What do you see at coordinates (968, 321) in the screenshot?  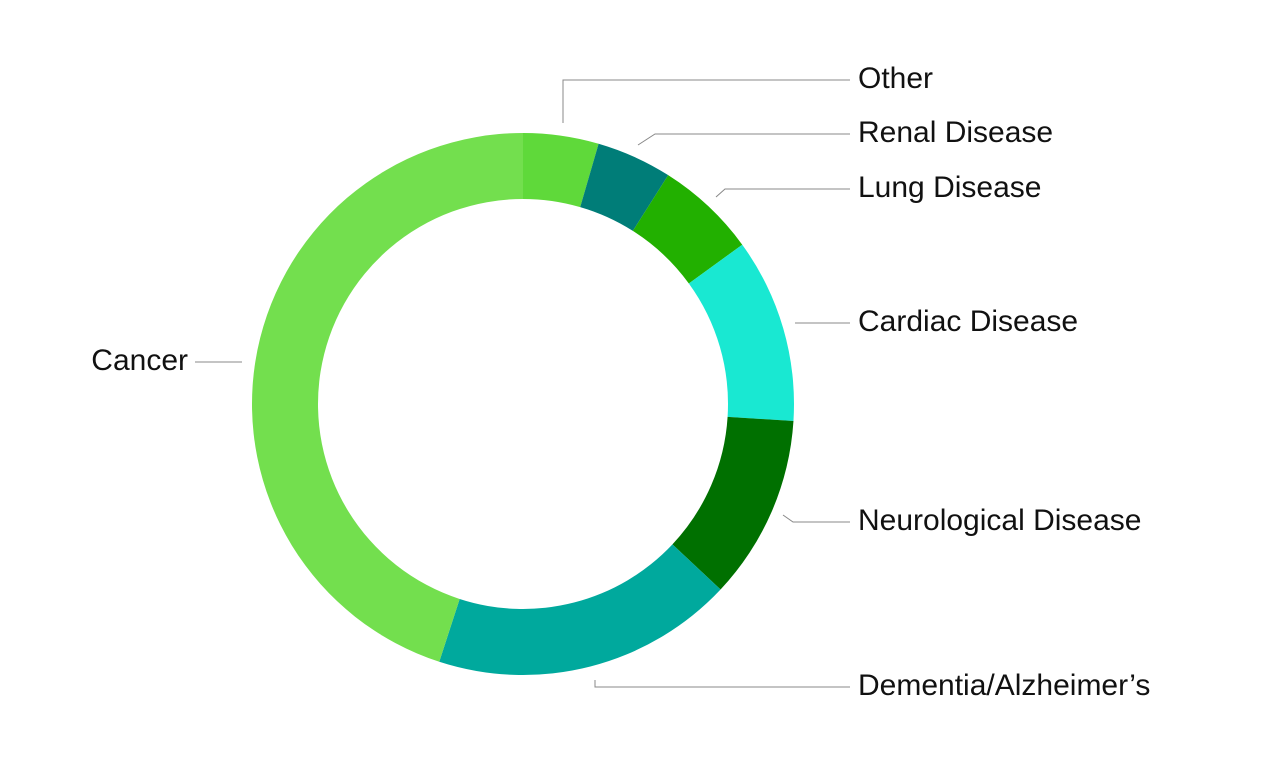 I see `segment-label: Cardiac Disease` at bounding box center [968, 321].